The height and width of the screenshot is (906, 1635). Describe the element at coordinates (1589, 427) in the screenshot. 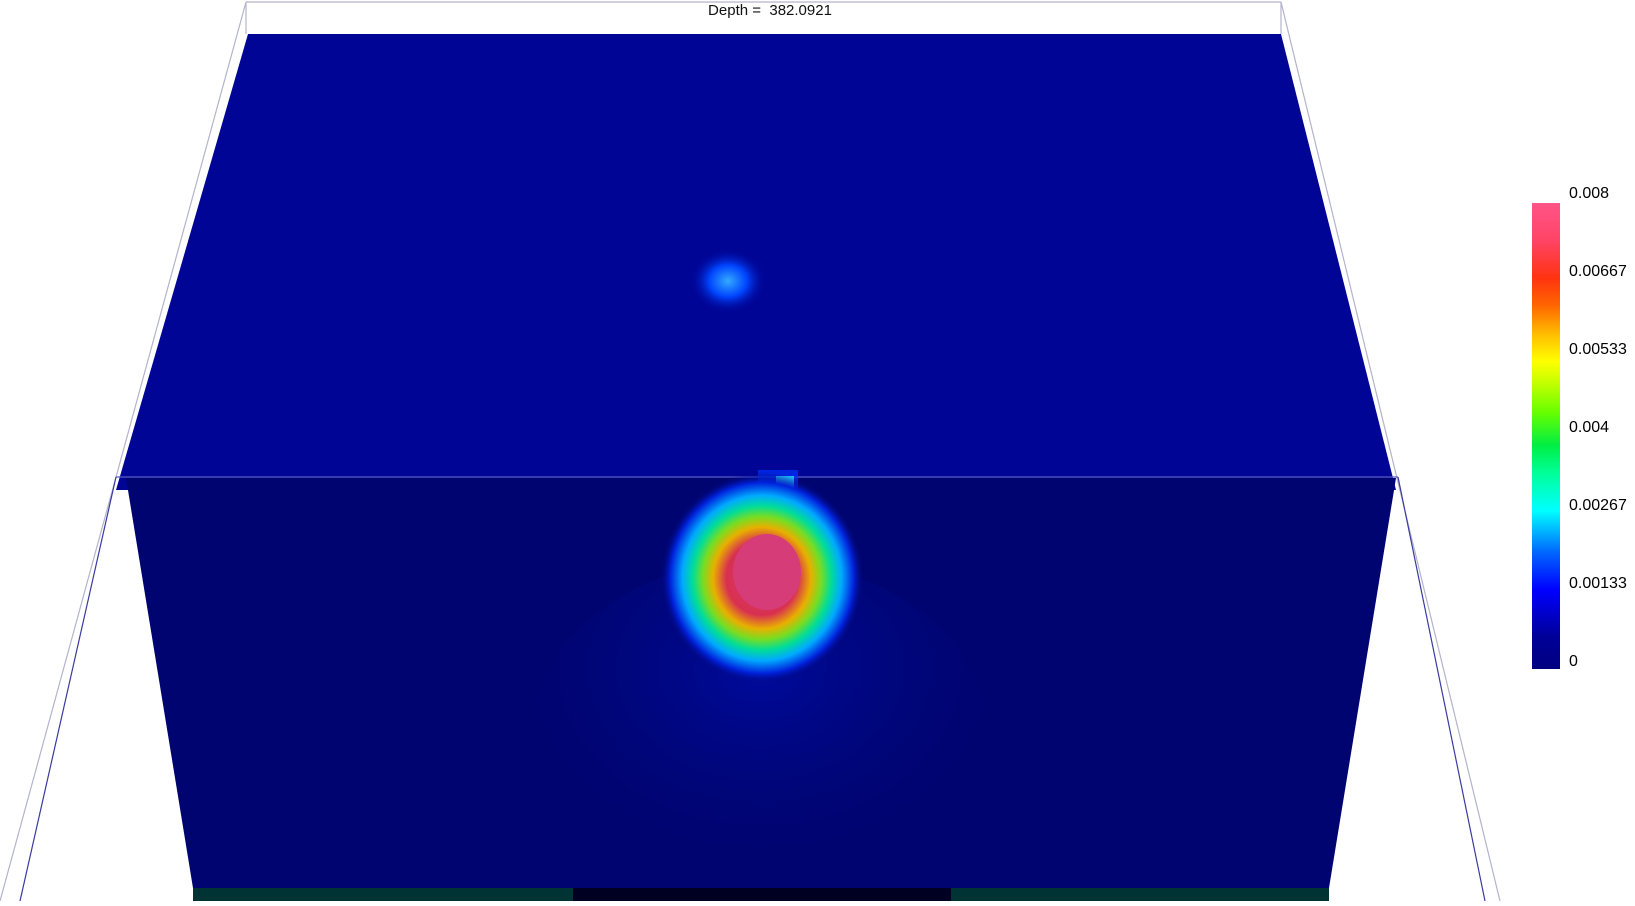

I see `colorbar-tick-label: 0.004` at that location.